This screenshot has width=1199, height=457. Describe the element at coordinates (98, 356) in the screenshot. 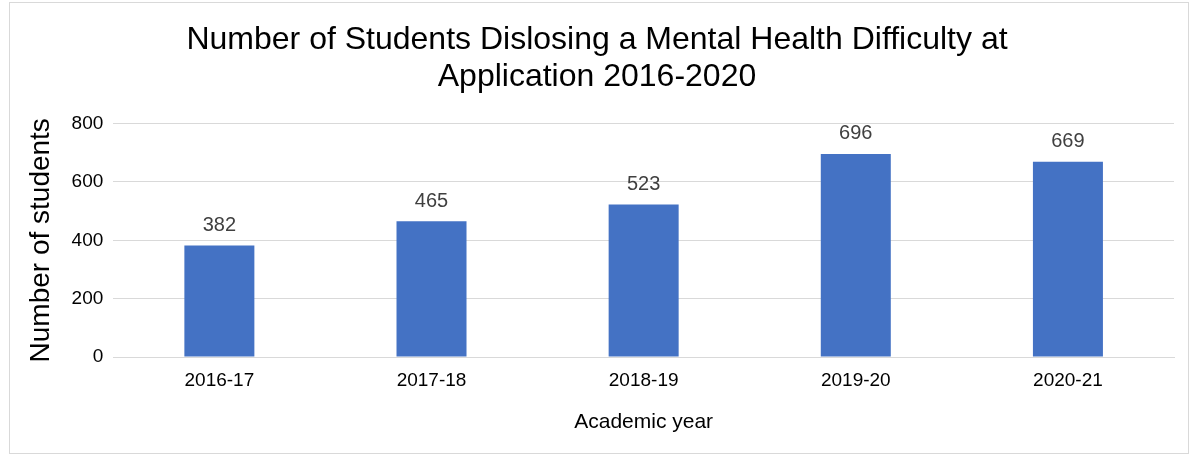

I see `y-tick-label: 0` at that location.